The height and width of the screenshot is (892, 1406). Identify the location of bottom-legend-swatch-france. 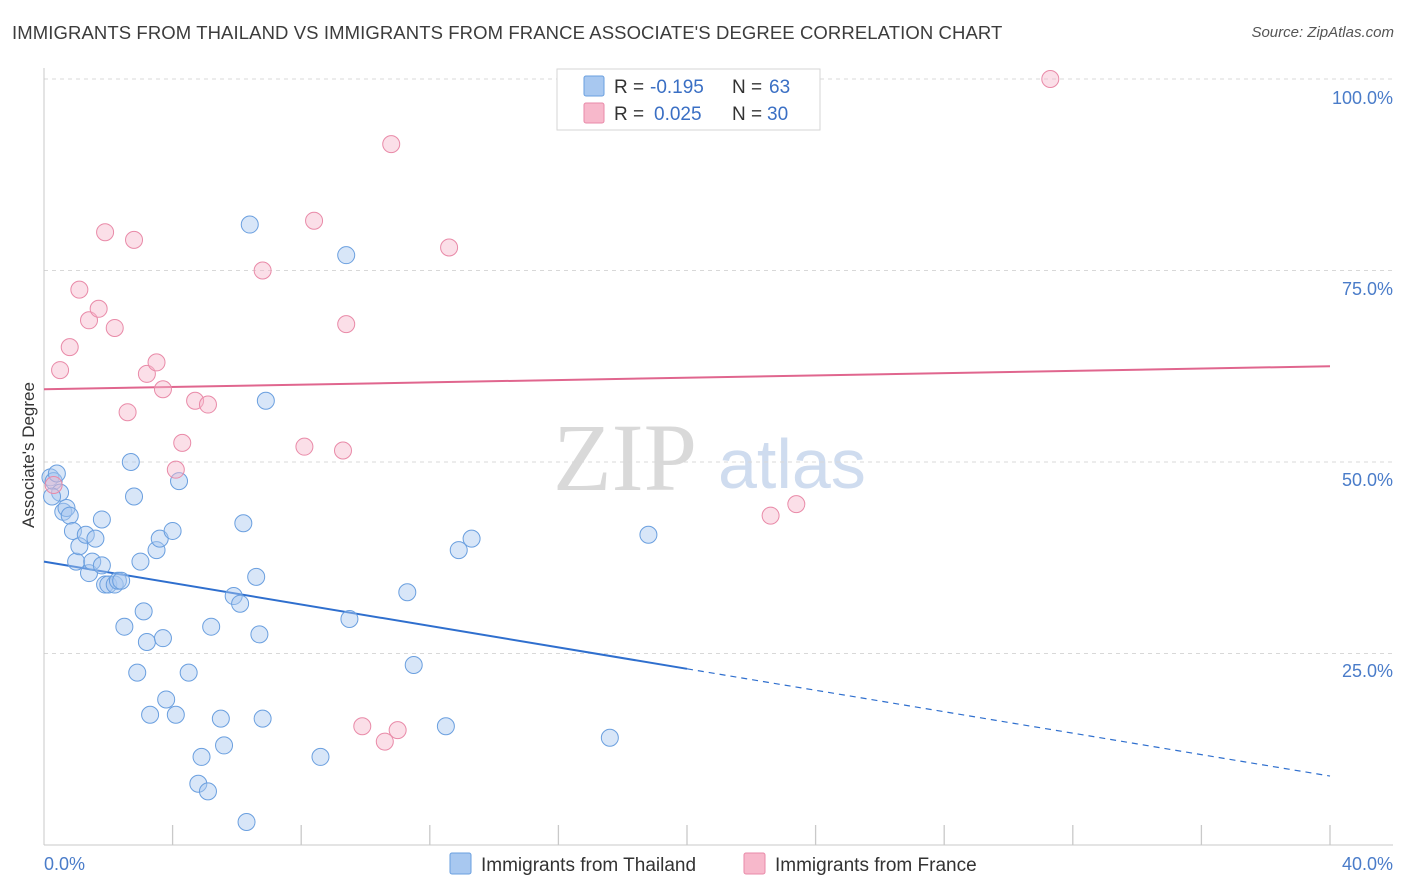
(754, 863).